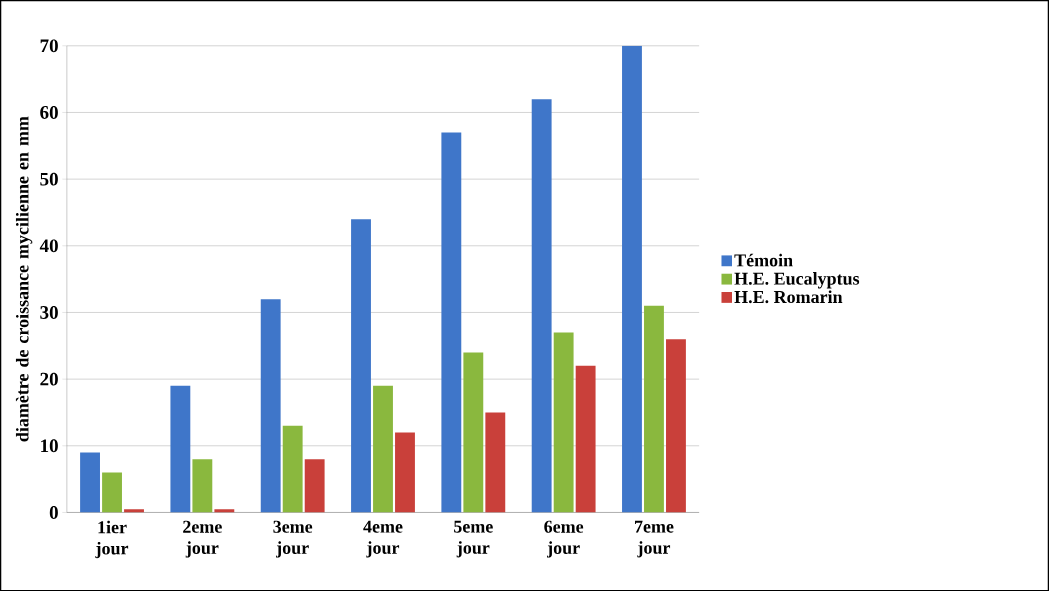  What do you see at coordinates (788, 296) in the screenshot?
I see `legend-label: H.E. Romarin` at bounding box center [788, 296].